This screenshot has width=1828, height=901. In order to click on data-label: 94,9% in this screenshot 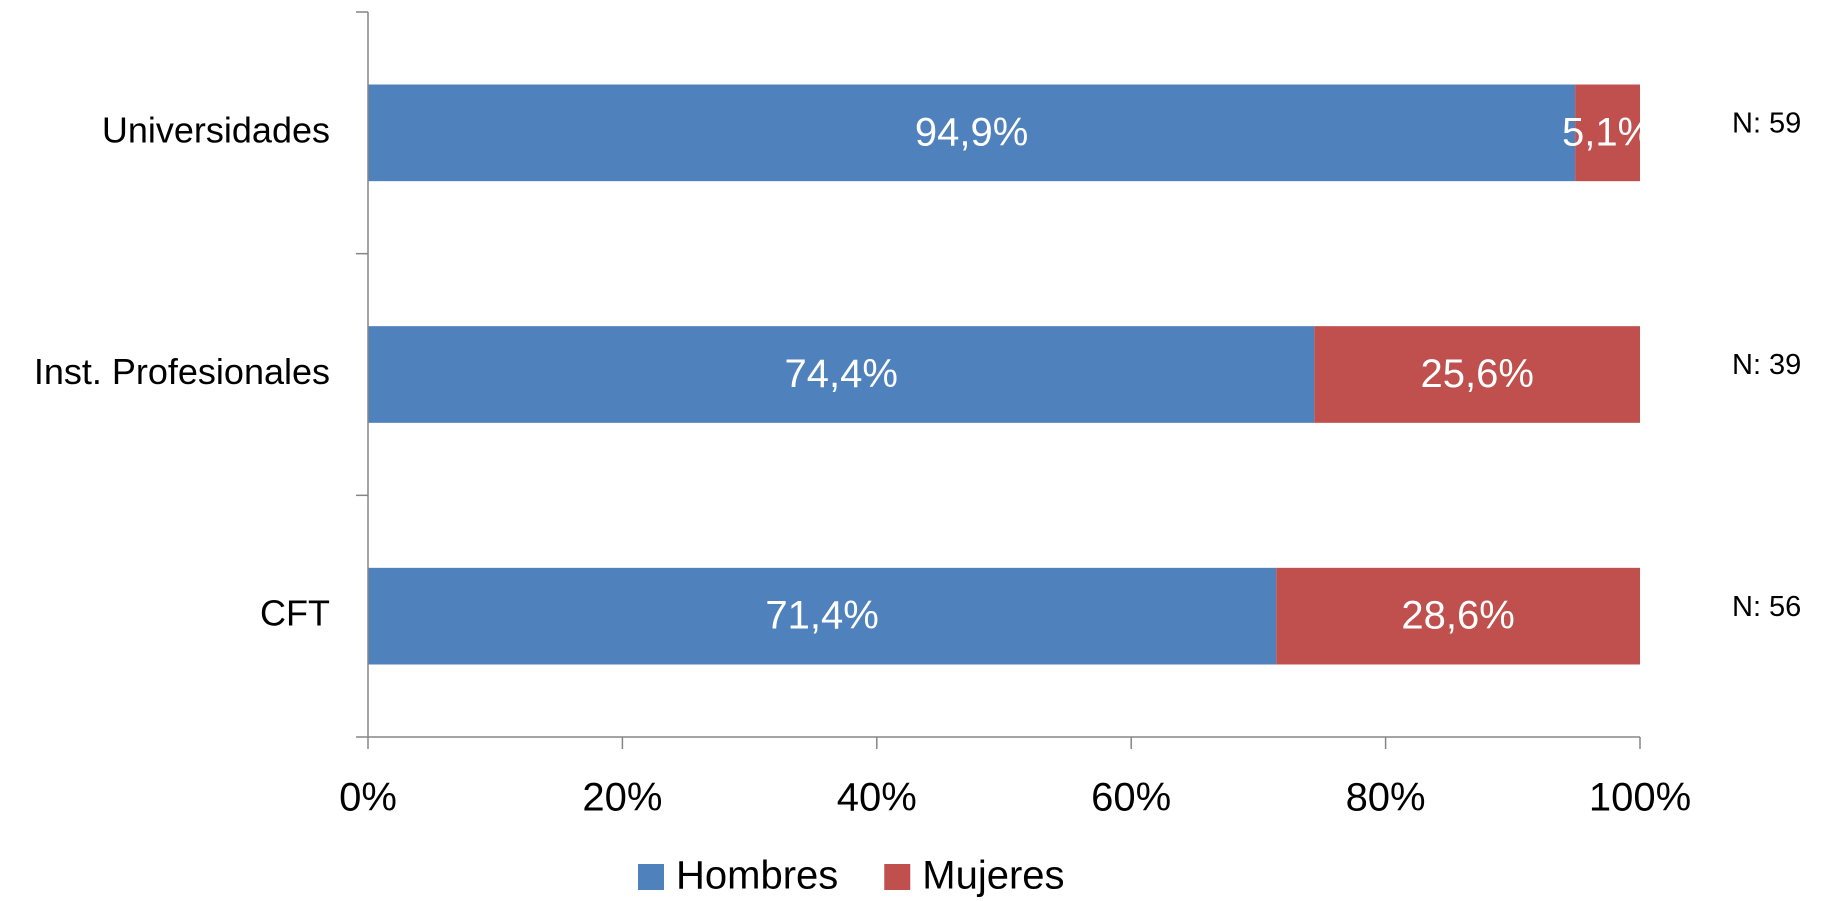, I will do `click(971, 132)`.